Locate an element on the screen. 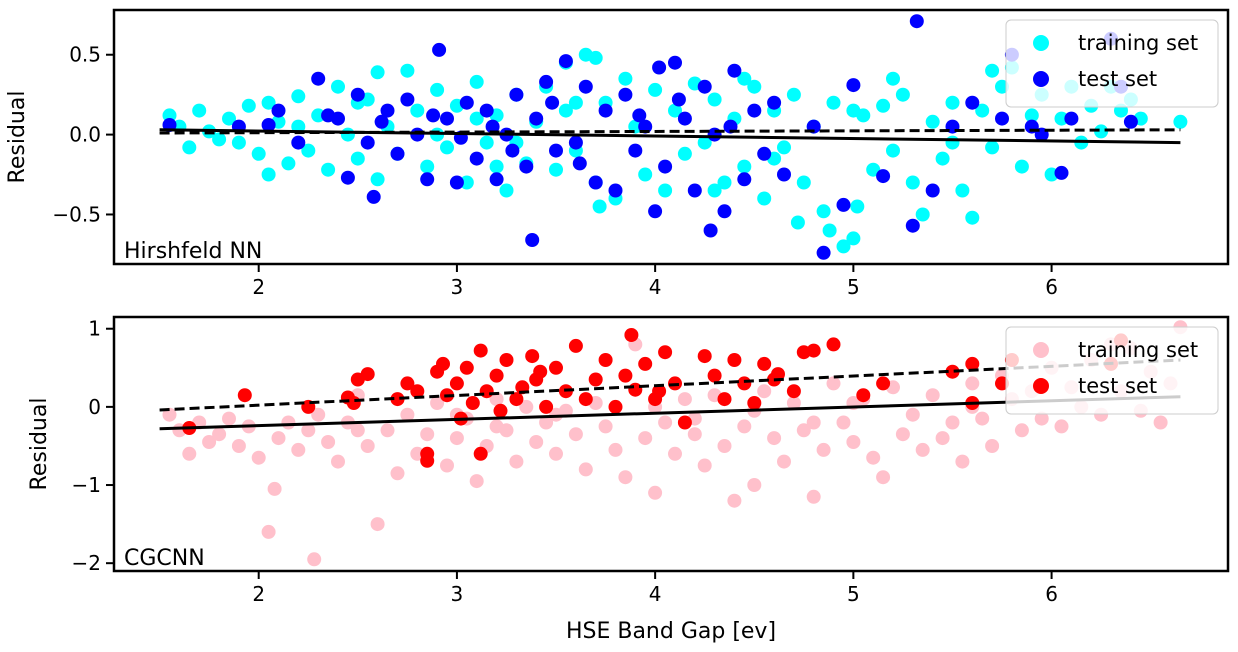 The height and width of the screenshot is (652, 1238). panel-label: Hirshfeld NN is located at coordinates (193, 251).